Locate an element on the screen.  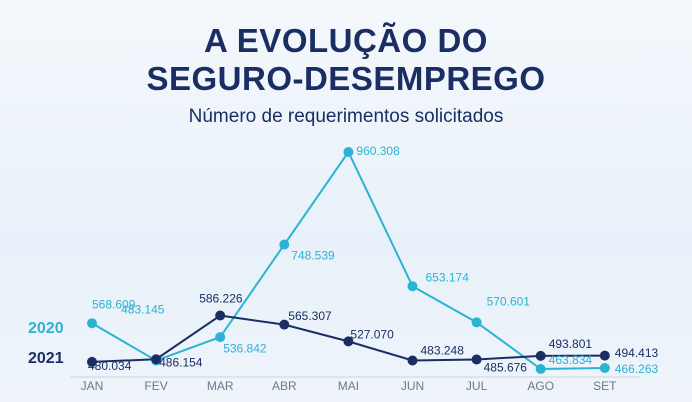
data-label: 494.413 is located at coordinates (637, 353).